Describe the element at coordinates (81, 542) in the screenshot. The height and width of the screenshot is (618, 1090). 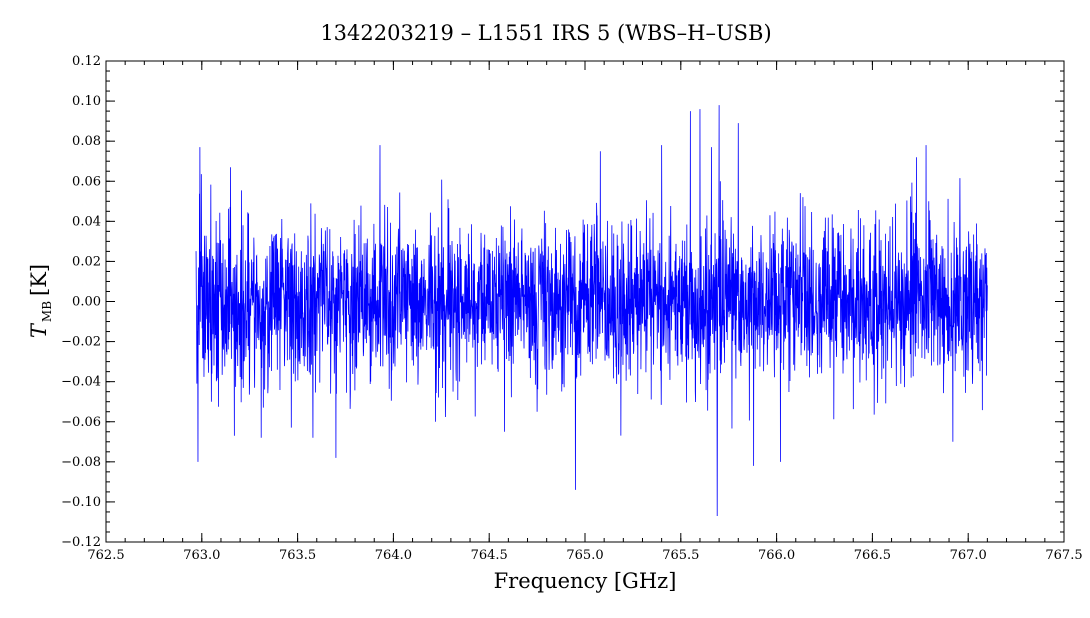
I see `y-tick-label: −0.12` at that location.